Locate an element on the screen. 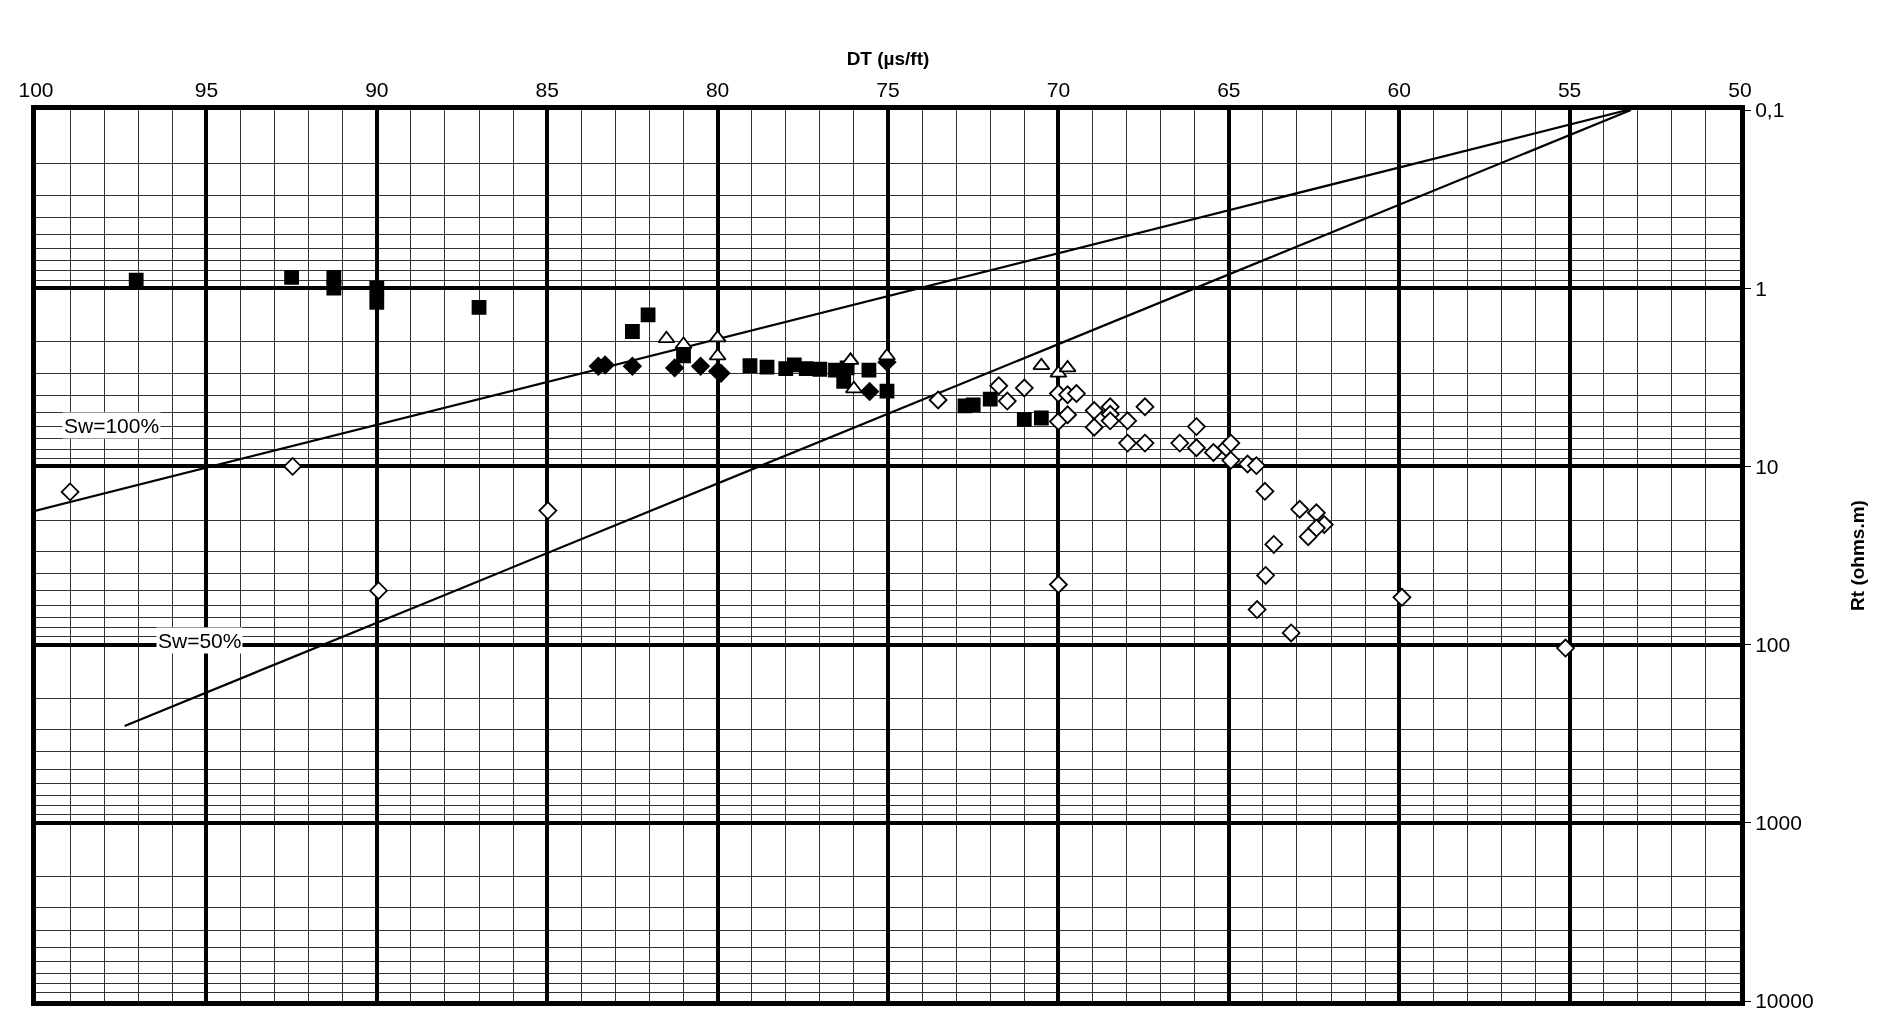  x-tick-label: 100 is located at coordinates (36, 89).